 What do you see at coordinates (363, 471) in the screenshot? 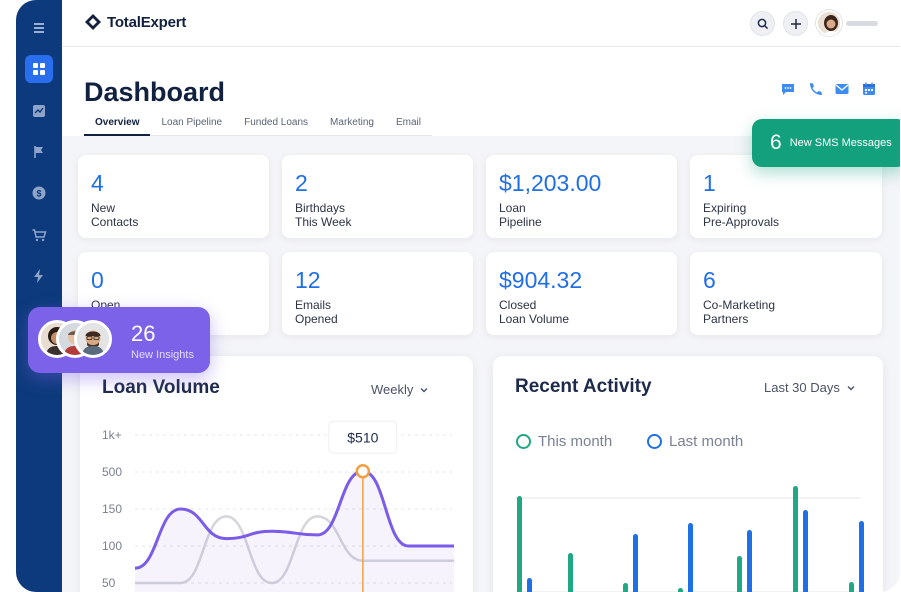
I see `highlight-point` at bounding box center [363, 471].